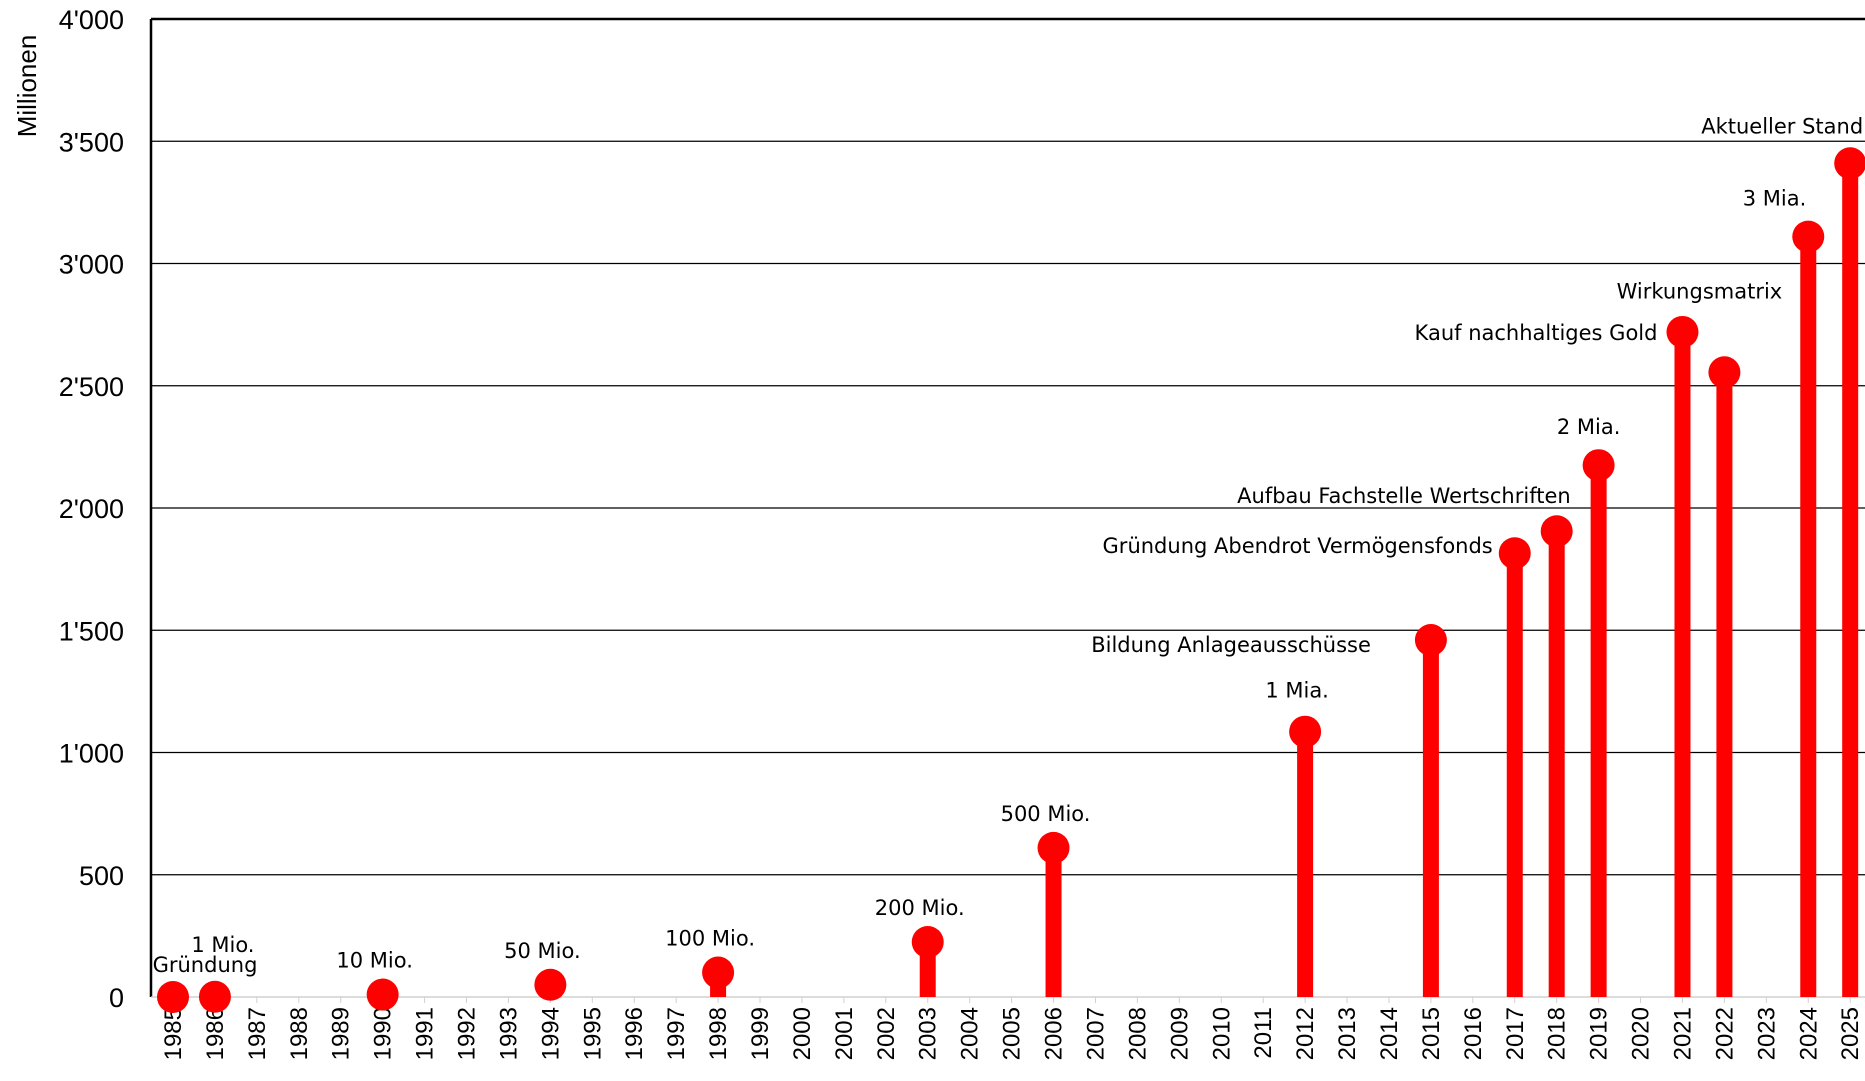  Describe the element at coordinates (91, 20) in the screenshot. I see `y-tick-label: 4'000` at that location.